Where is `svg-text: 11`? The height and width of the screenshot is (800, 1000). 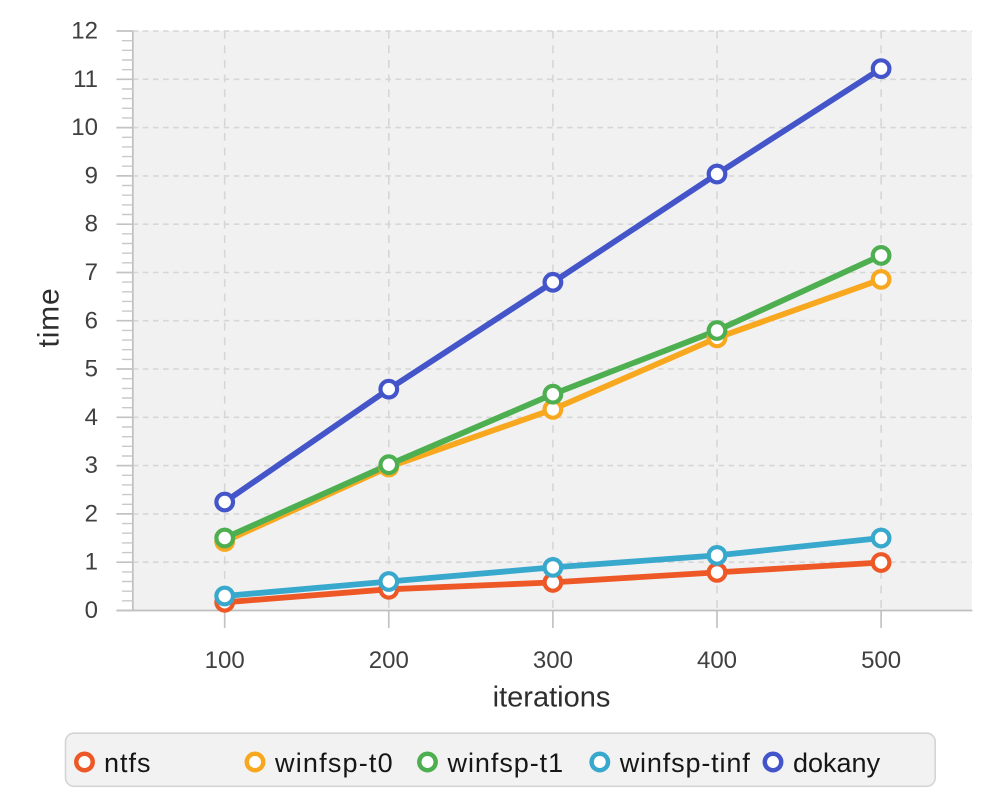 svg-text: 11 is located at coordinates (85, 79).